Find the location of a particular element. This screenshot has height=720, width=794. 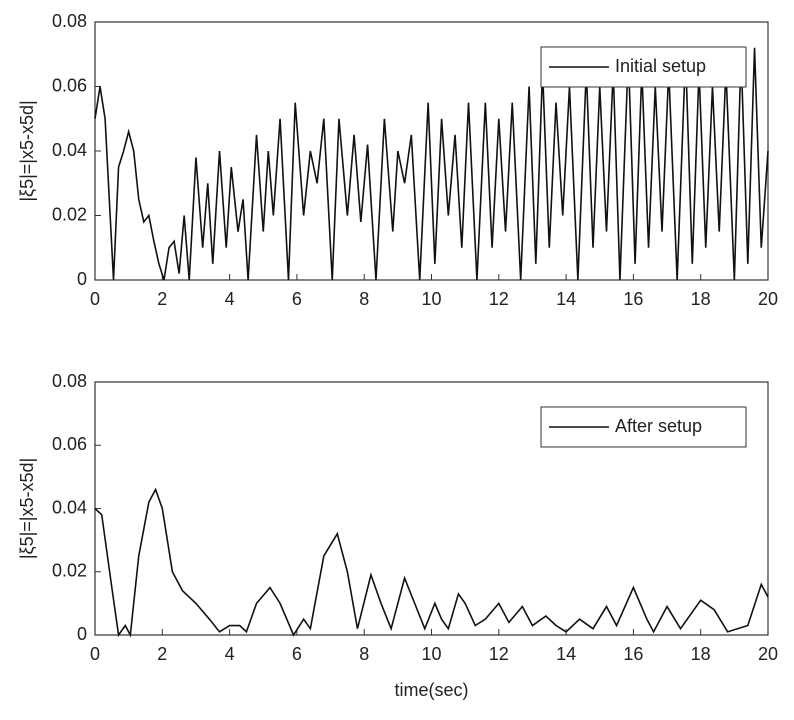

legend-box is located at coordinates (643, 427).